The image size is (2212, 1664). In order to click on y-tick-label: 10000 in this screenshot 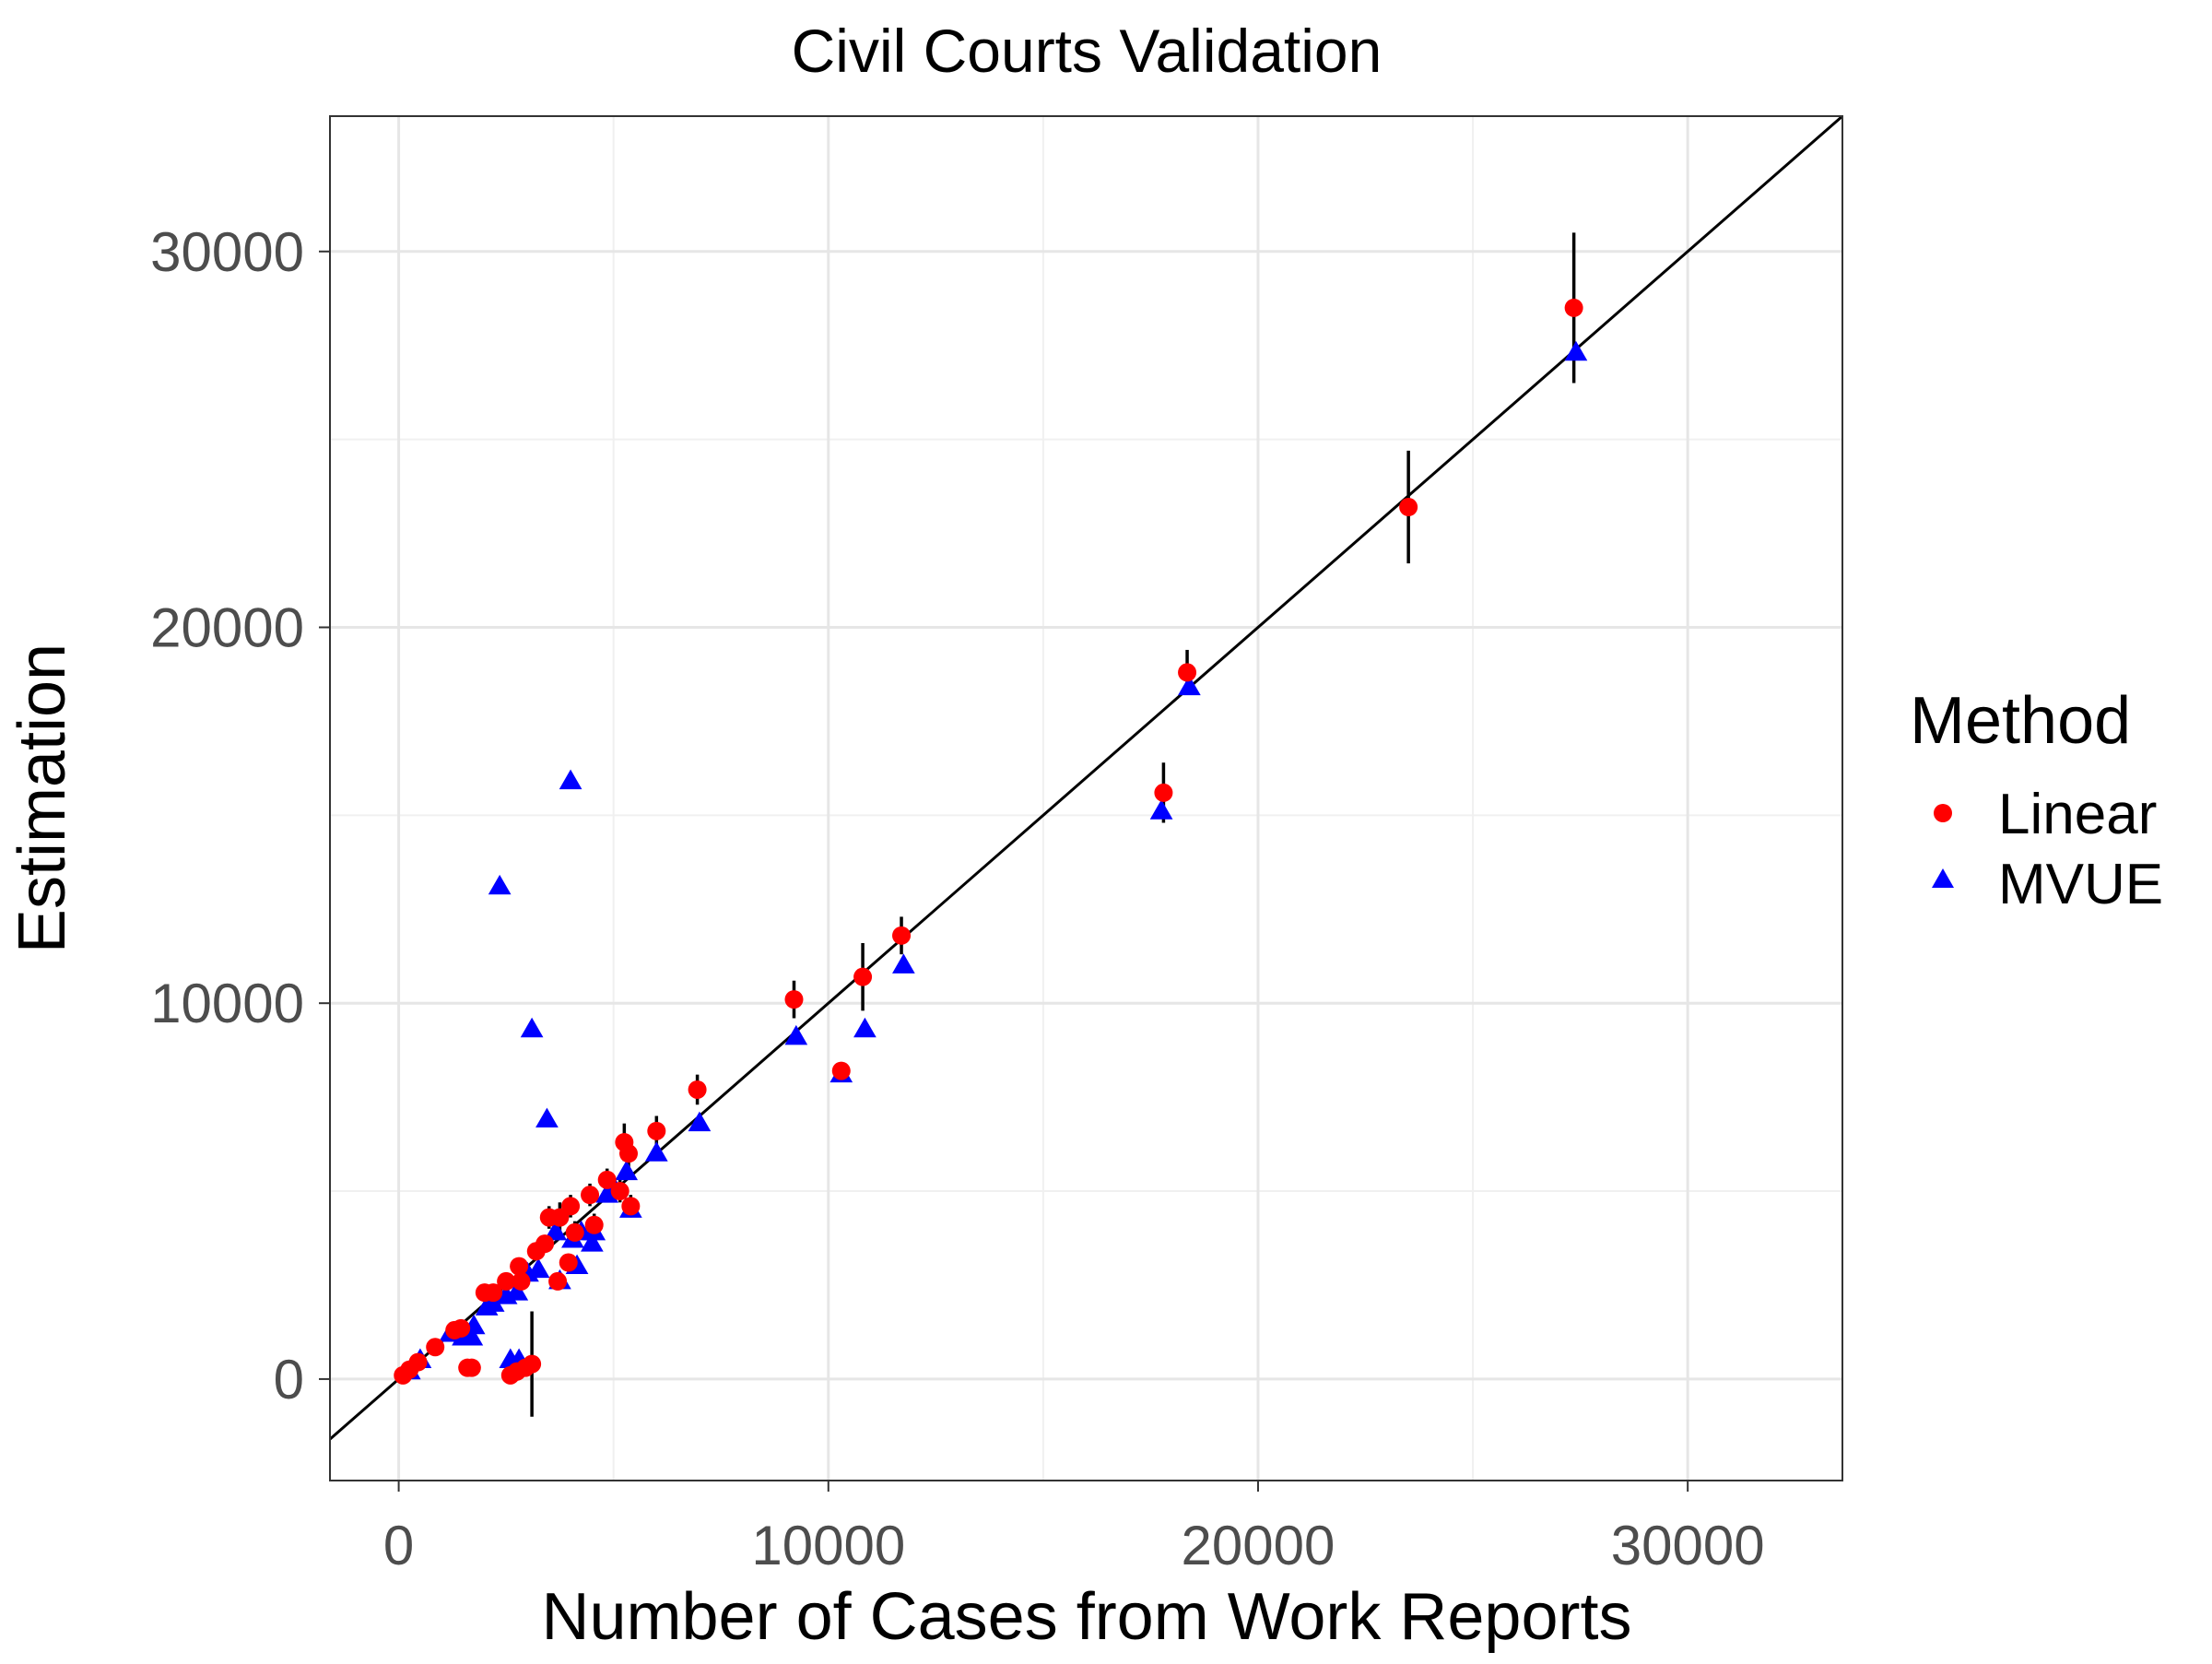, I will do `click(227, 1003)`.